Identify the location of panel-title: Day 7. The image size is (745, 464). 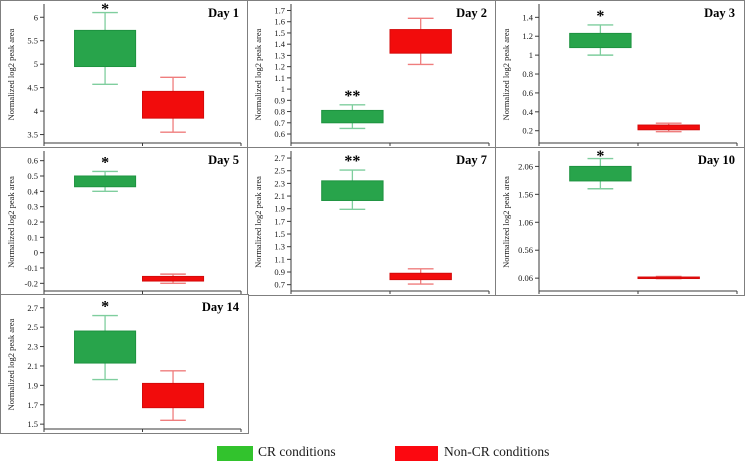
(471, 160).